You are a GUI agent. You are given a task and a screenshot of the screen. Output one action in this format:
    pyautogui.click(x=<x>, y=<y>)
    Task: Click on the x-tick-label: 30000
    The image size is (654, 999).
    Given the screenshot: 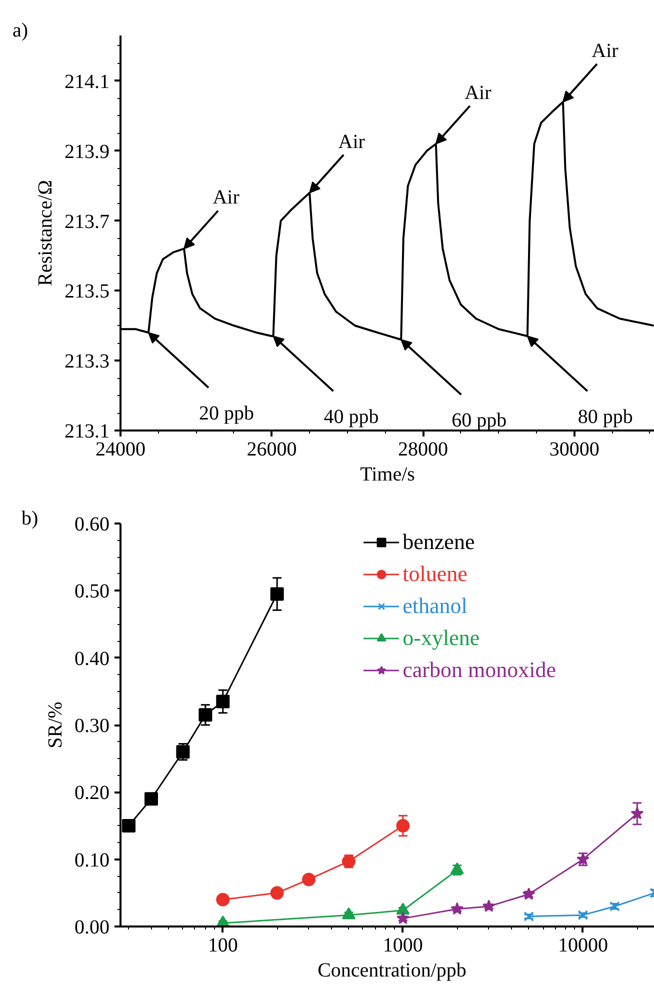 What is the action you would take?
    pyautogui.click(x=574, y=449)
    